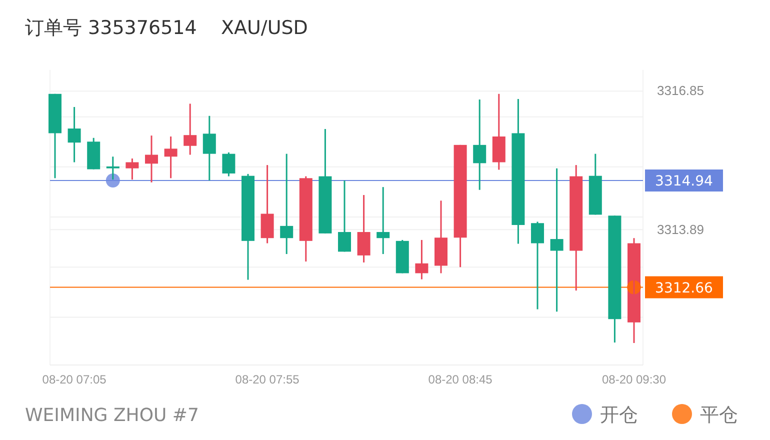  Describe the element at coordinates (719, 415) in the screenshot. I see `legend-label: 平仓` at that location.